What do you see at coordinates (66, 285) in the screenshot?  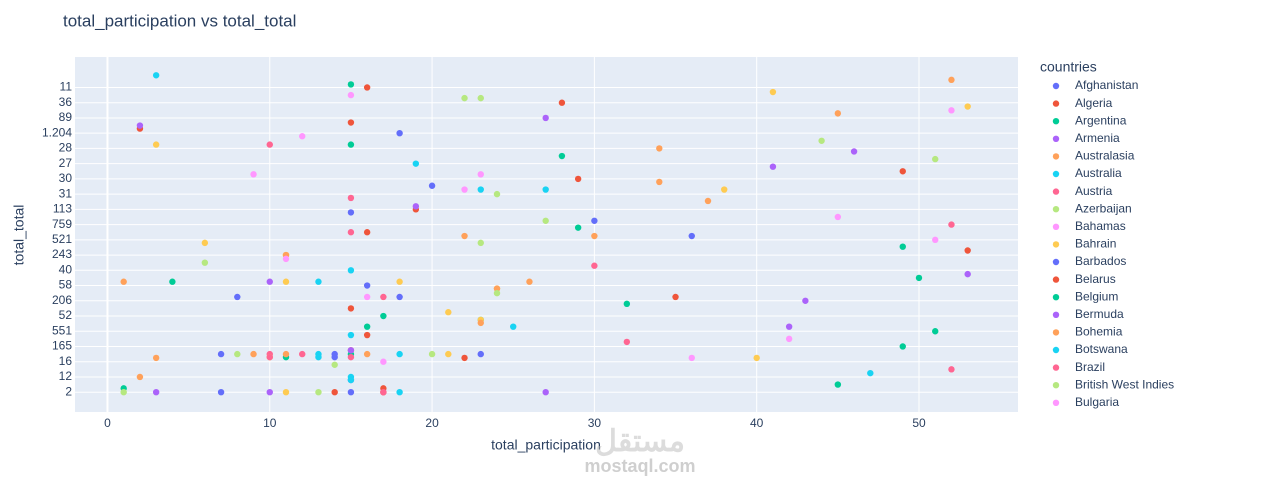 I see `y-tick-label: 58` at bounding box center [66, 285].